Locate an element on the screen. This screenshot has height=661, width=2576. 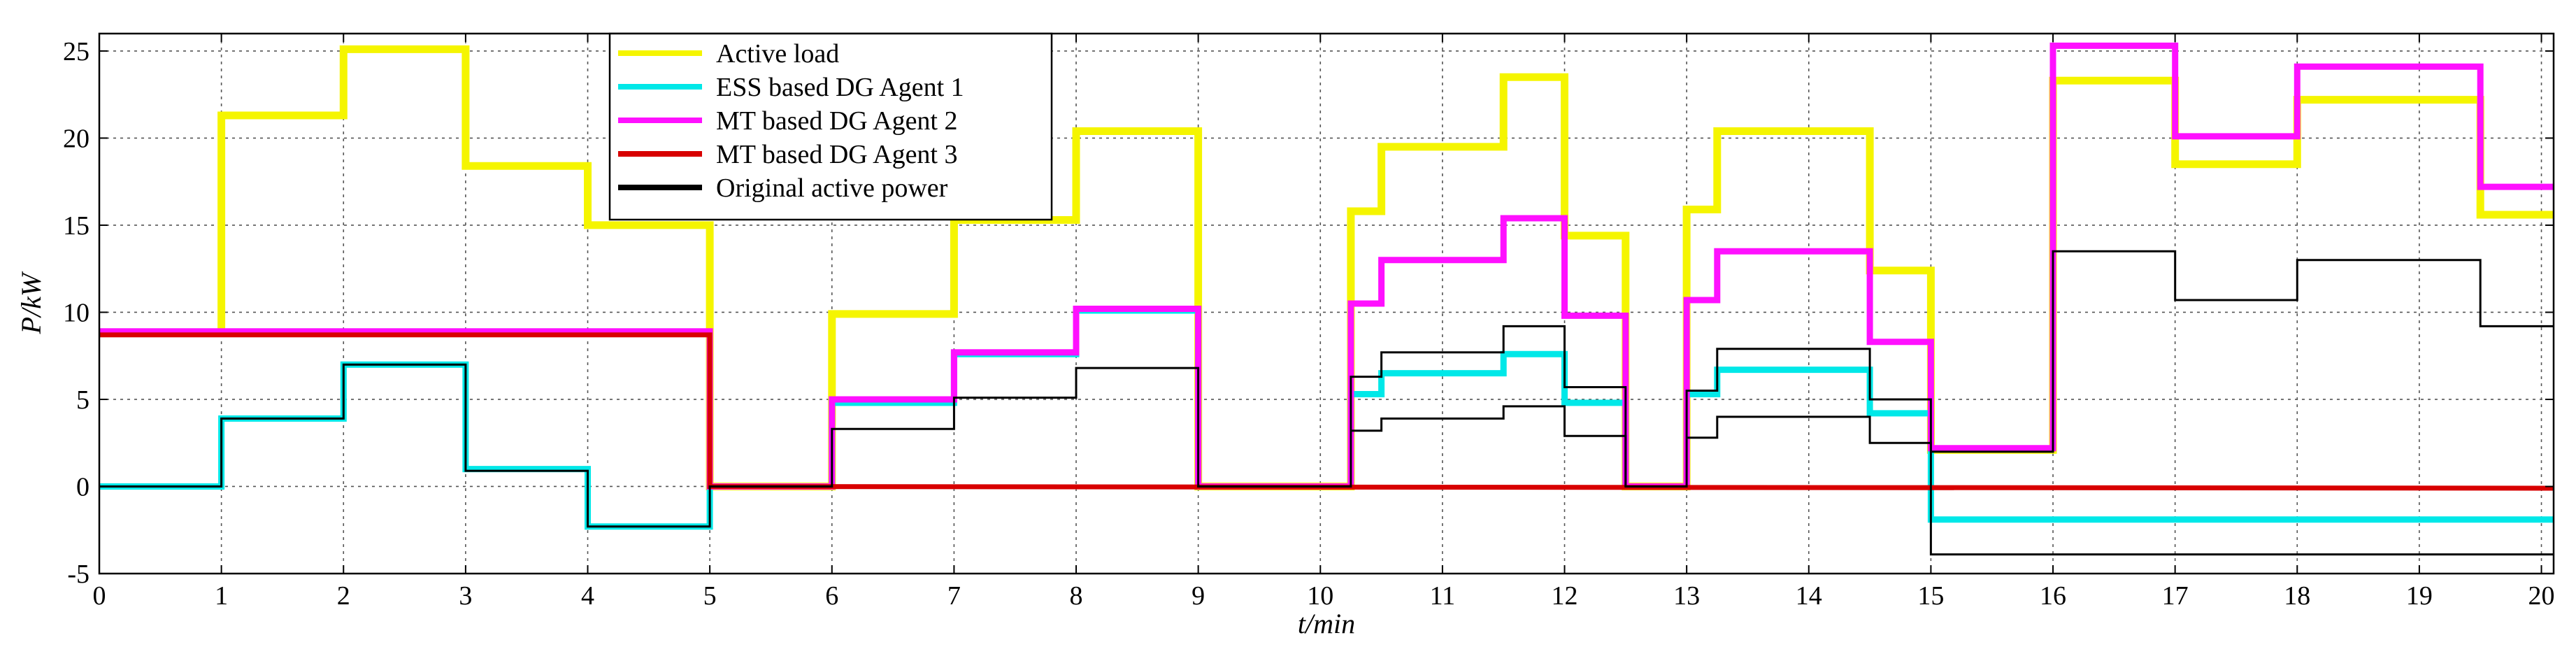
legend-label-5: Original active power is located at coordinates (832, 188).